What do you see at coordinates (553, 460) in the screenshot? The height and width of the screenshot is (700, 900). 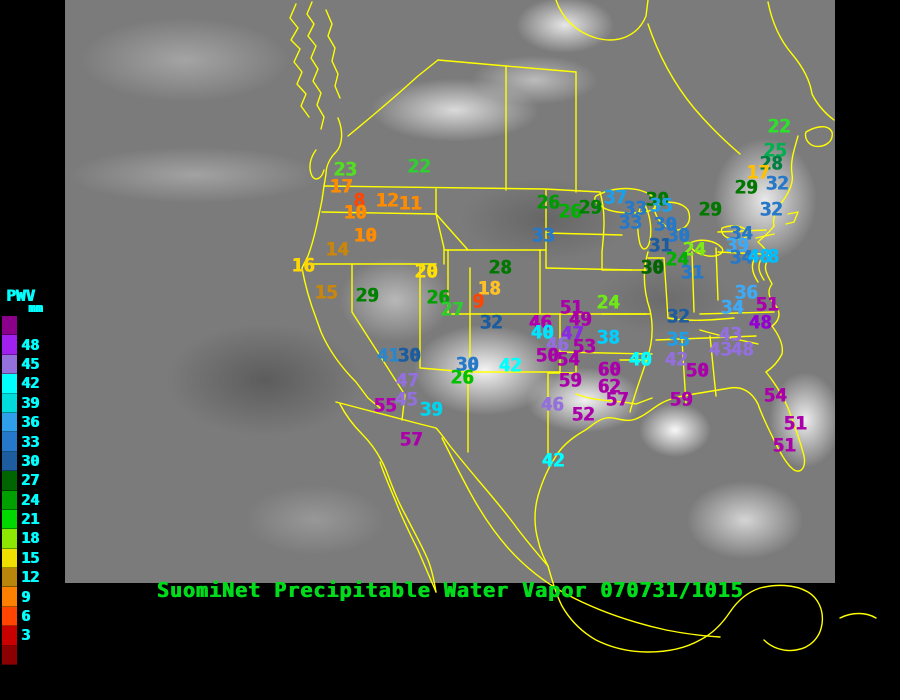 I see `pwv-station-value: 42` at bounding box center [553, 460].